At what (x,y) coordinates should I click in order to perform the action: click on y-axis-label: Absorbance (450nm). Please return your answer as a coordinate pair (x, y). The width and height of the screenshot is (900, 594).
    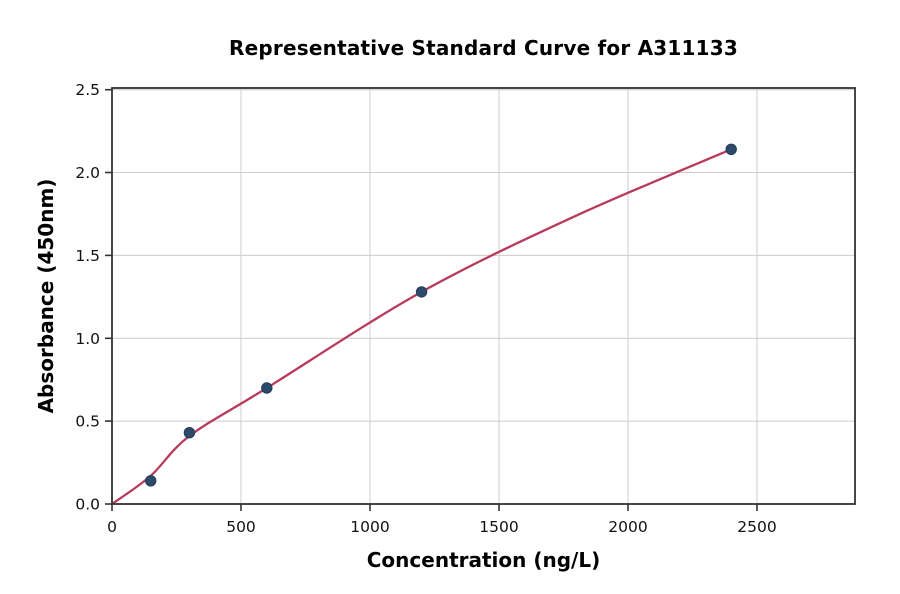
    Looking at the image, I should click on (46, 296).